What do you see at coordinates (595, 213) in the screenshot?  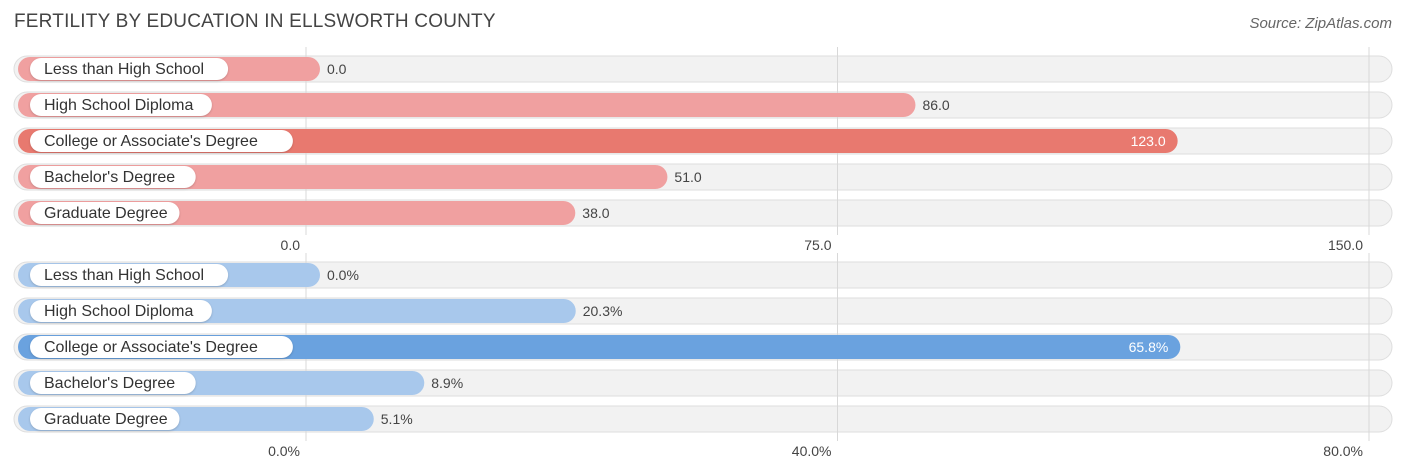 I see `value-label: 38.0` at bounding box center [595, 213].